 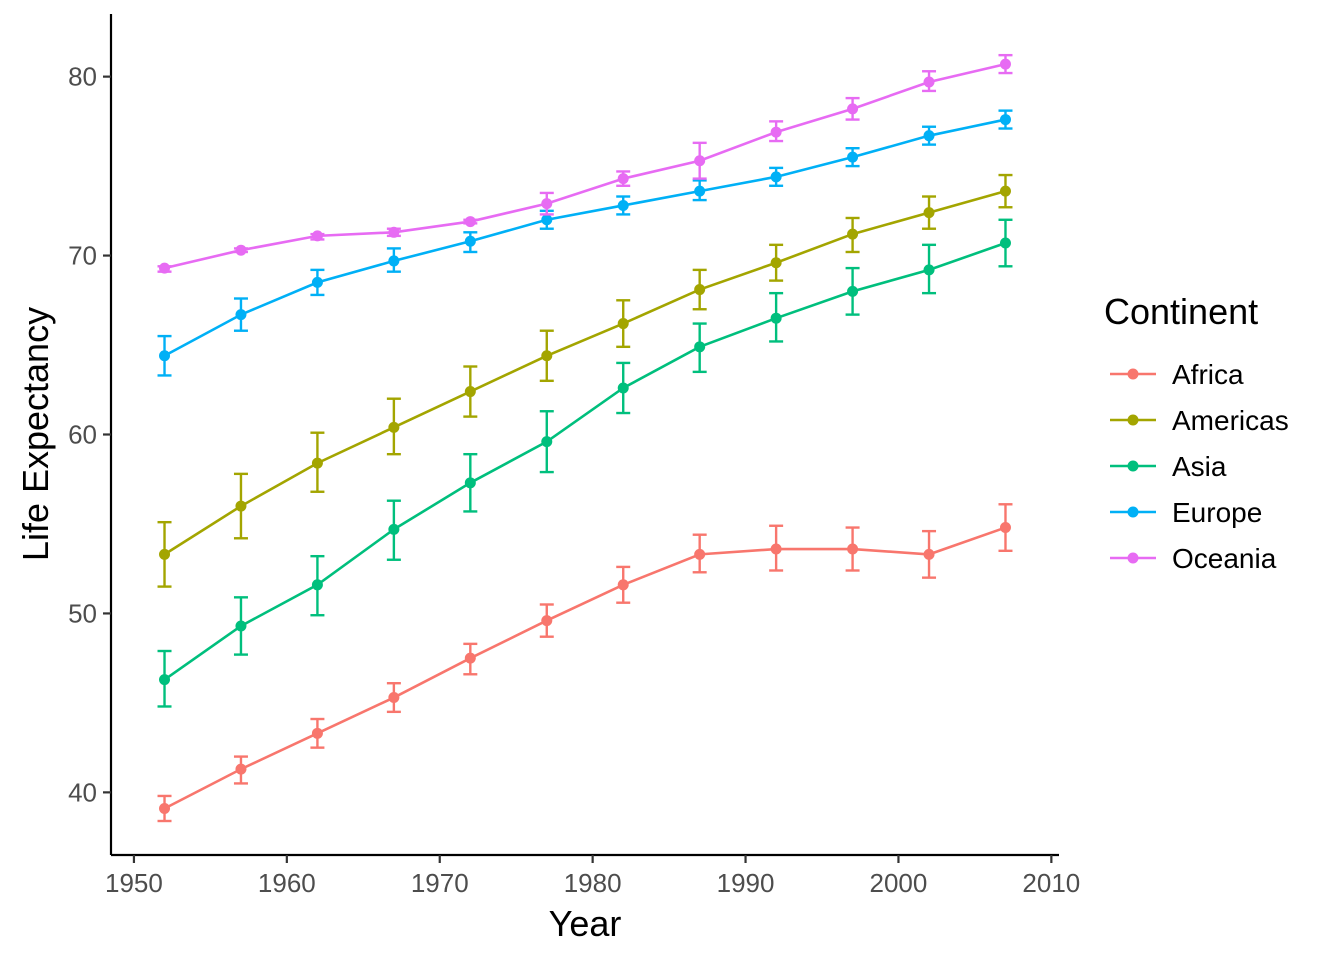 I want to click on legend-item-africa: Africa, so click(x=1177, y=374).